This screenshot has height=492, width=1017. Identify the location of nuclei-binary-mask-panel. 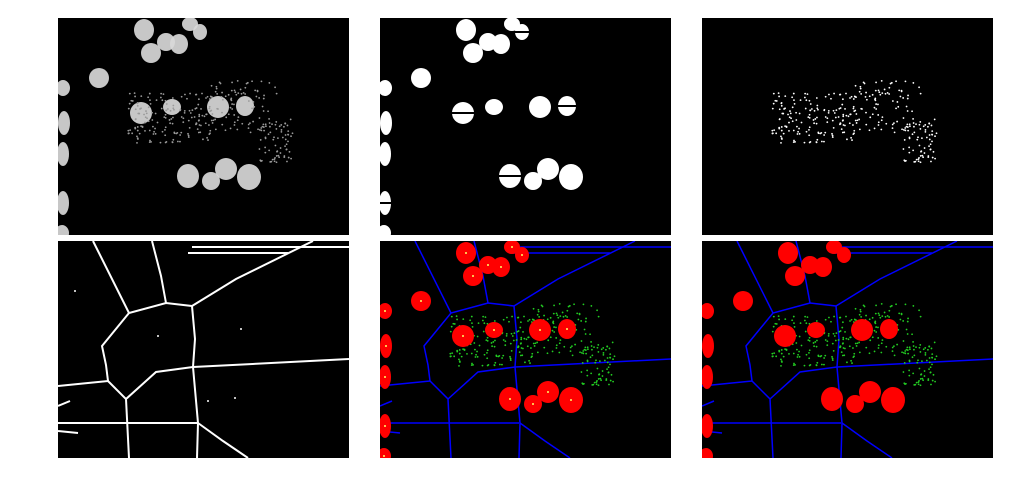
(525, 126).